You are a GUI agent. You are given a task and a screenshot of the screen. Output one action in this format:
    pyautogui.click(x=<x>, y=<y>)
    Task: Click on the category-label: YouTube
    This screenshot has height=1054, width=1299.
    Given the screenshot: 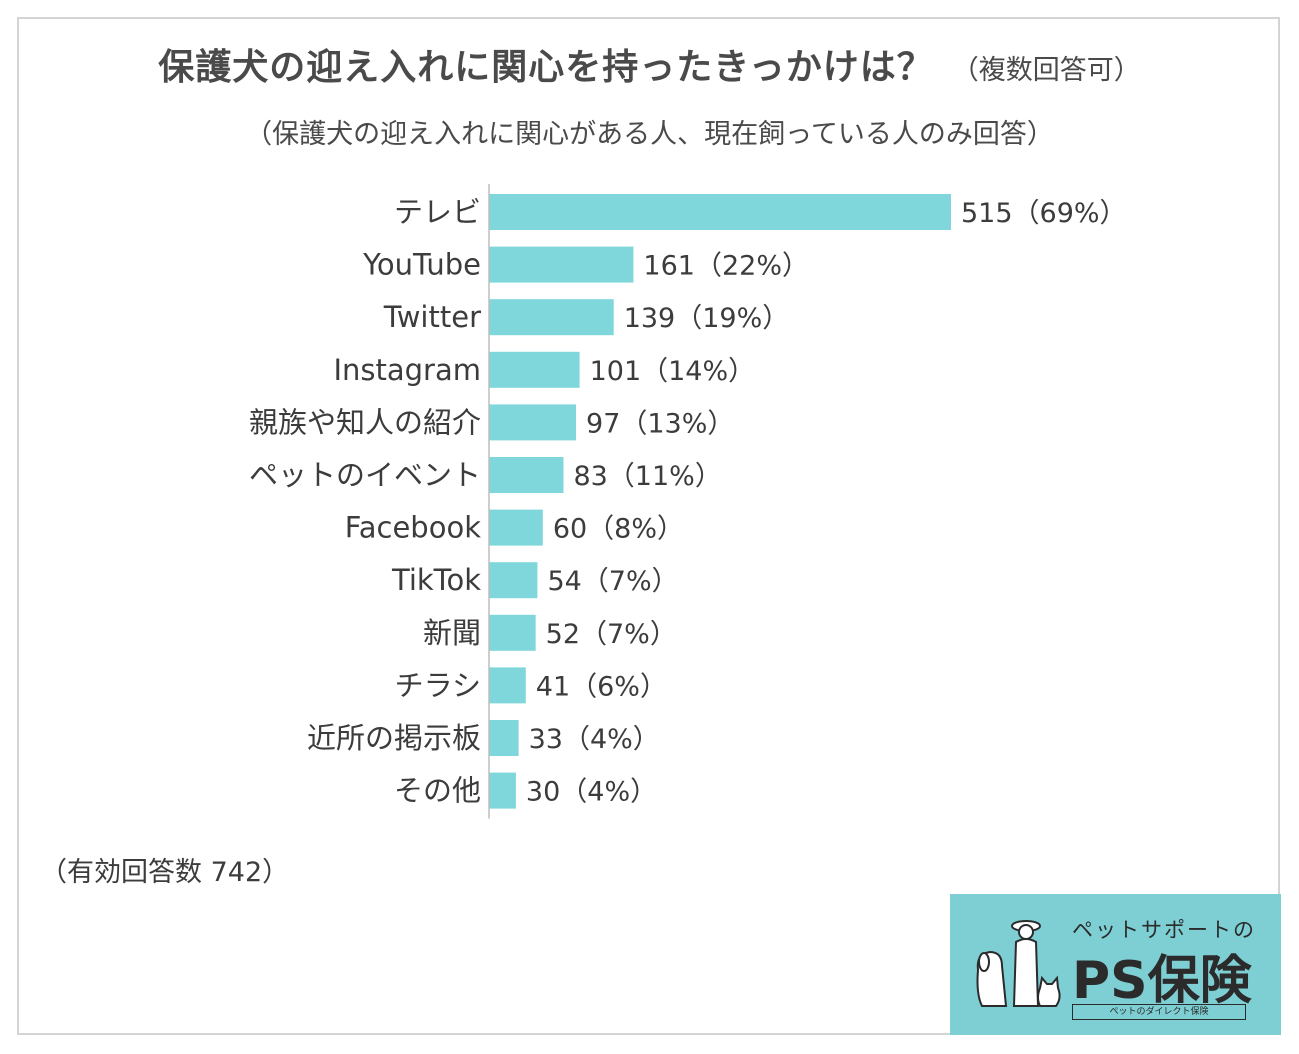 What is the action you would take?
    pyautogui.click(x=421, y=265)
    